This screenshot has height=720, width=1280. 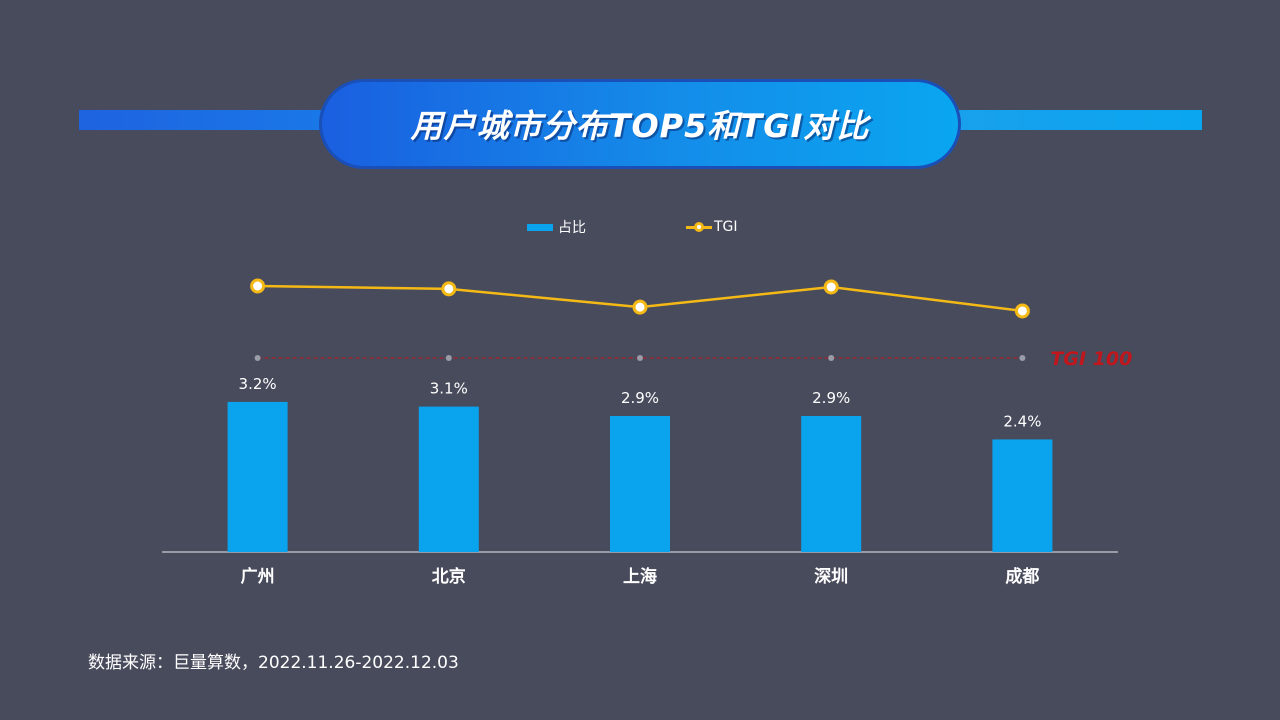 What do you see at coordinates (1022, 421) in the screenshot?
I see `bar-value-label: 2.4%` at bounding box center [1022, 421].